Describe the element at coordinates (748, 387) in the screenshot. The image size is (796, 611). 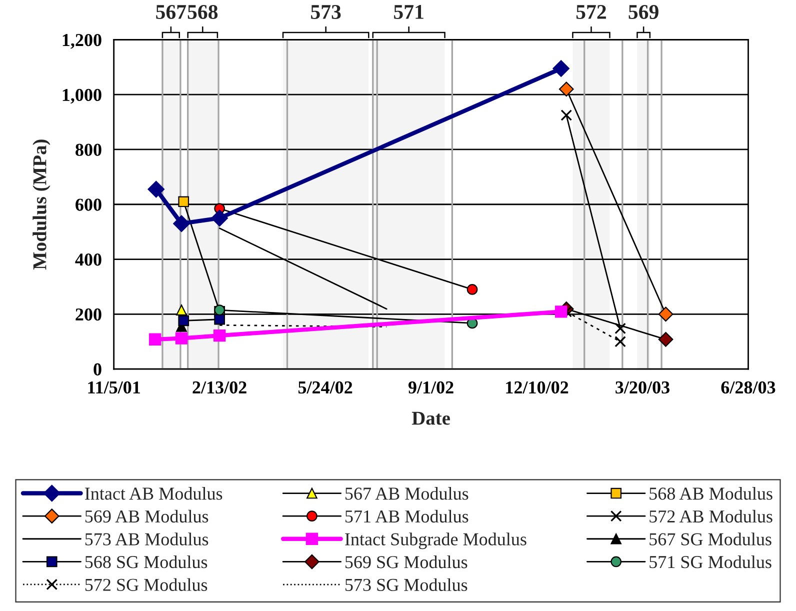
I see `x-tick-label: 6/28/03` at that location.